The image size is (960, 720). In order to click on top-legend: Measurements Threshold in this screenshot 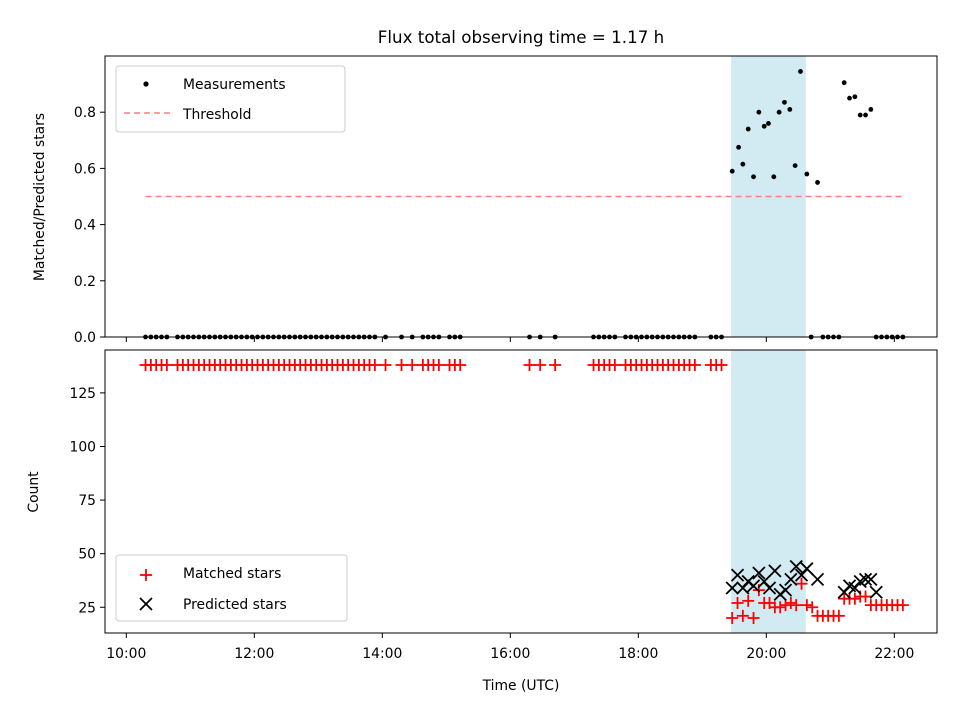, I will do `click(230, 99)`.